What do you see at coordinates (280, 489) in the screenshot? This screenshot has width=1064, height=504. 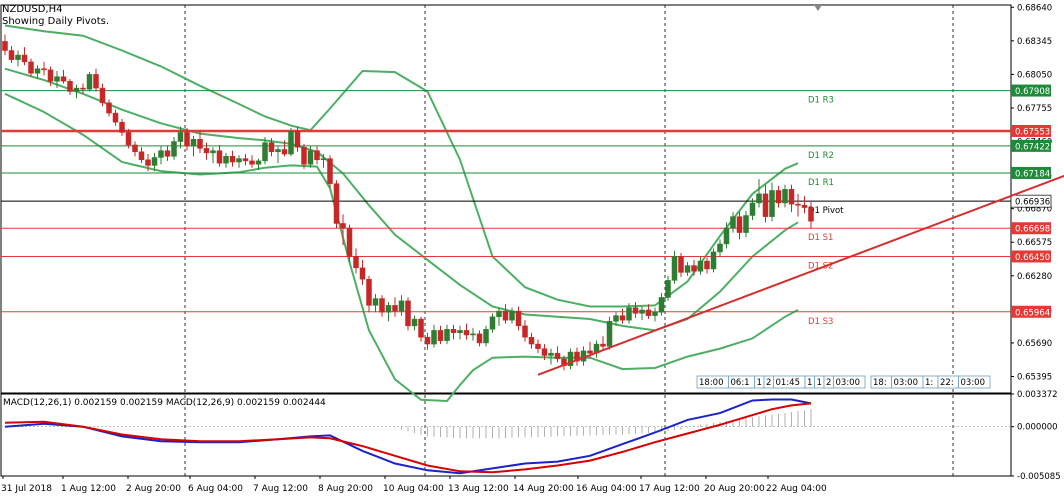 I see `x-tick-label: 7 Aug 12:00` at bounding box center [280, 489].